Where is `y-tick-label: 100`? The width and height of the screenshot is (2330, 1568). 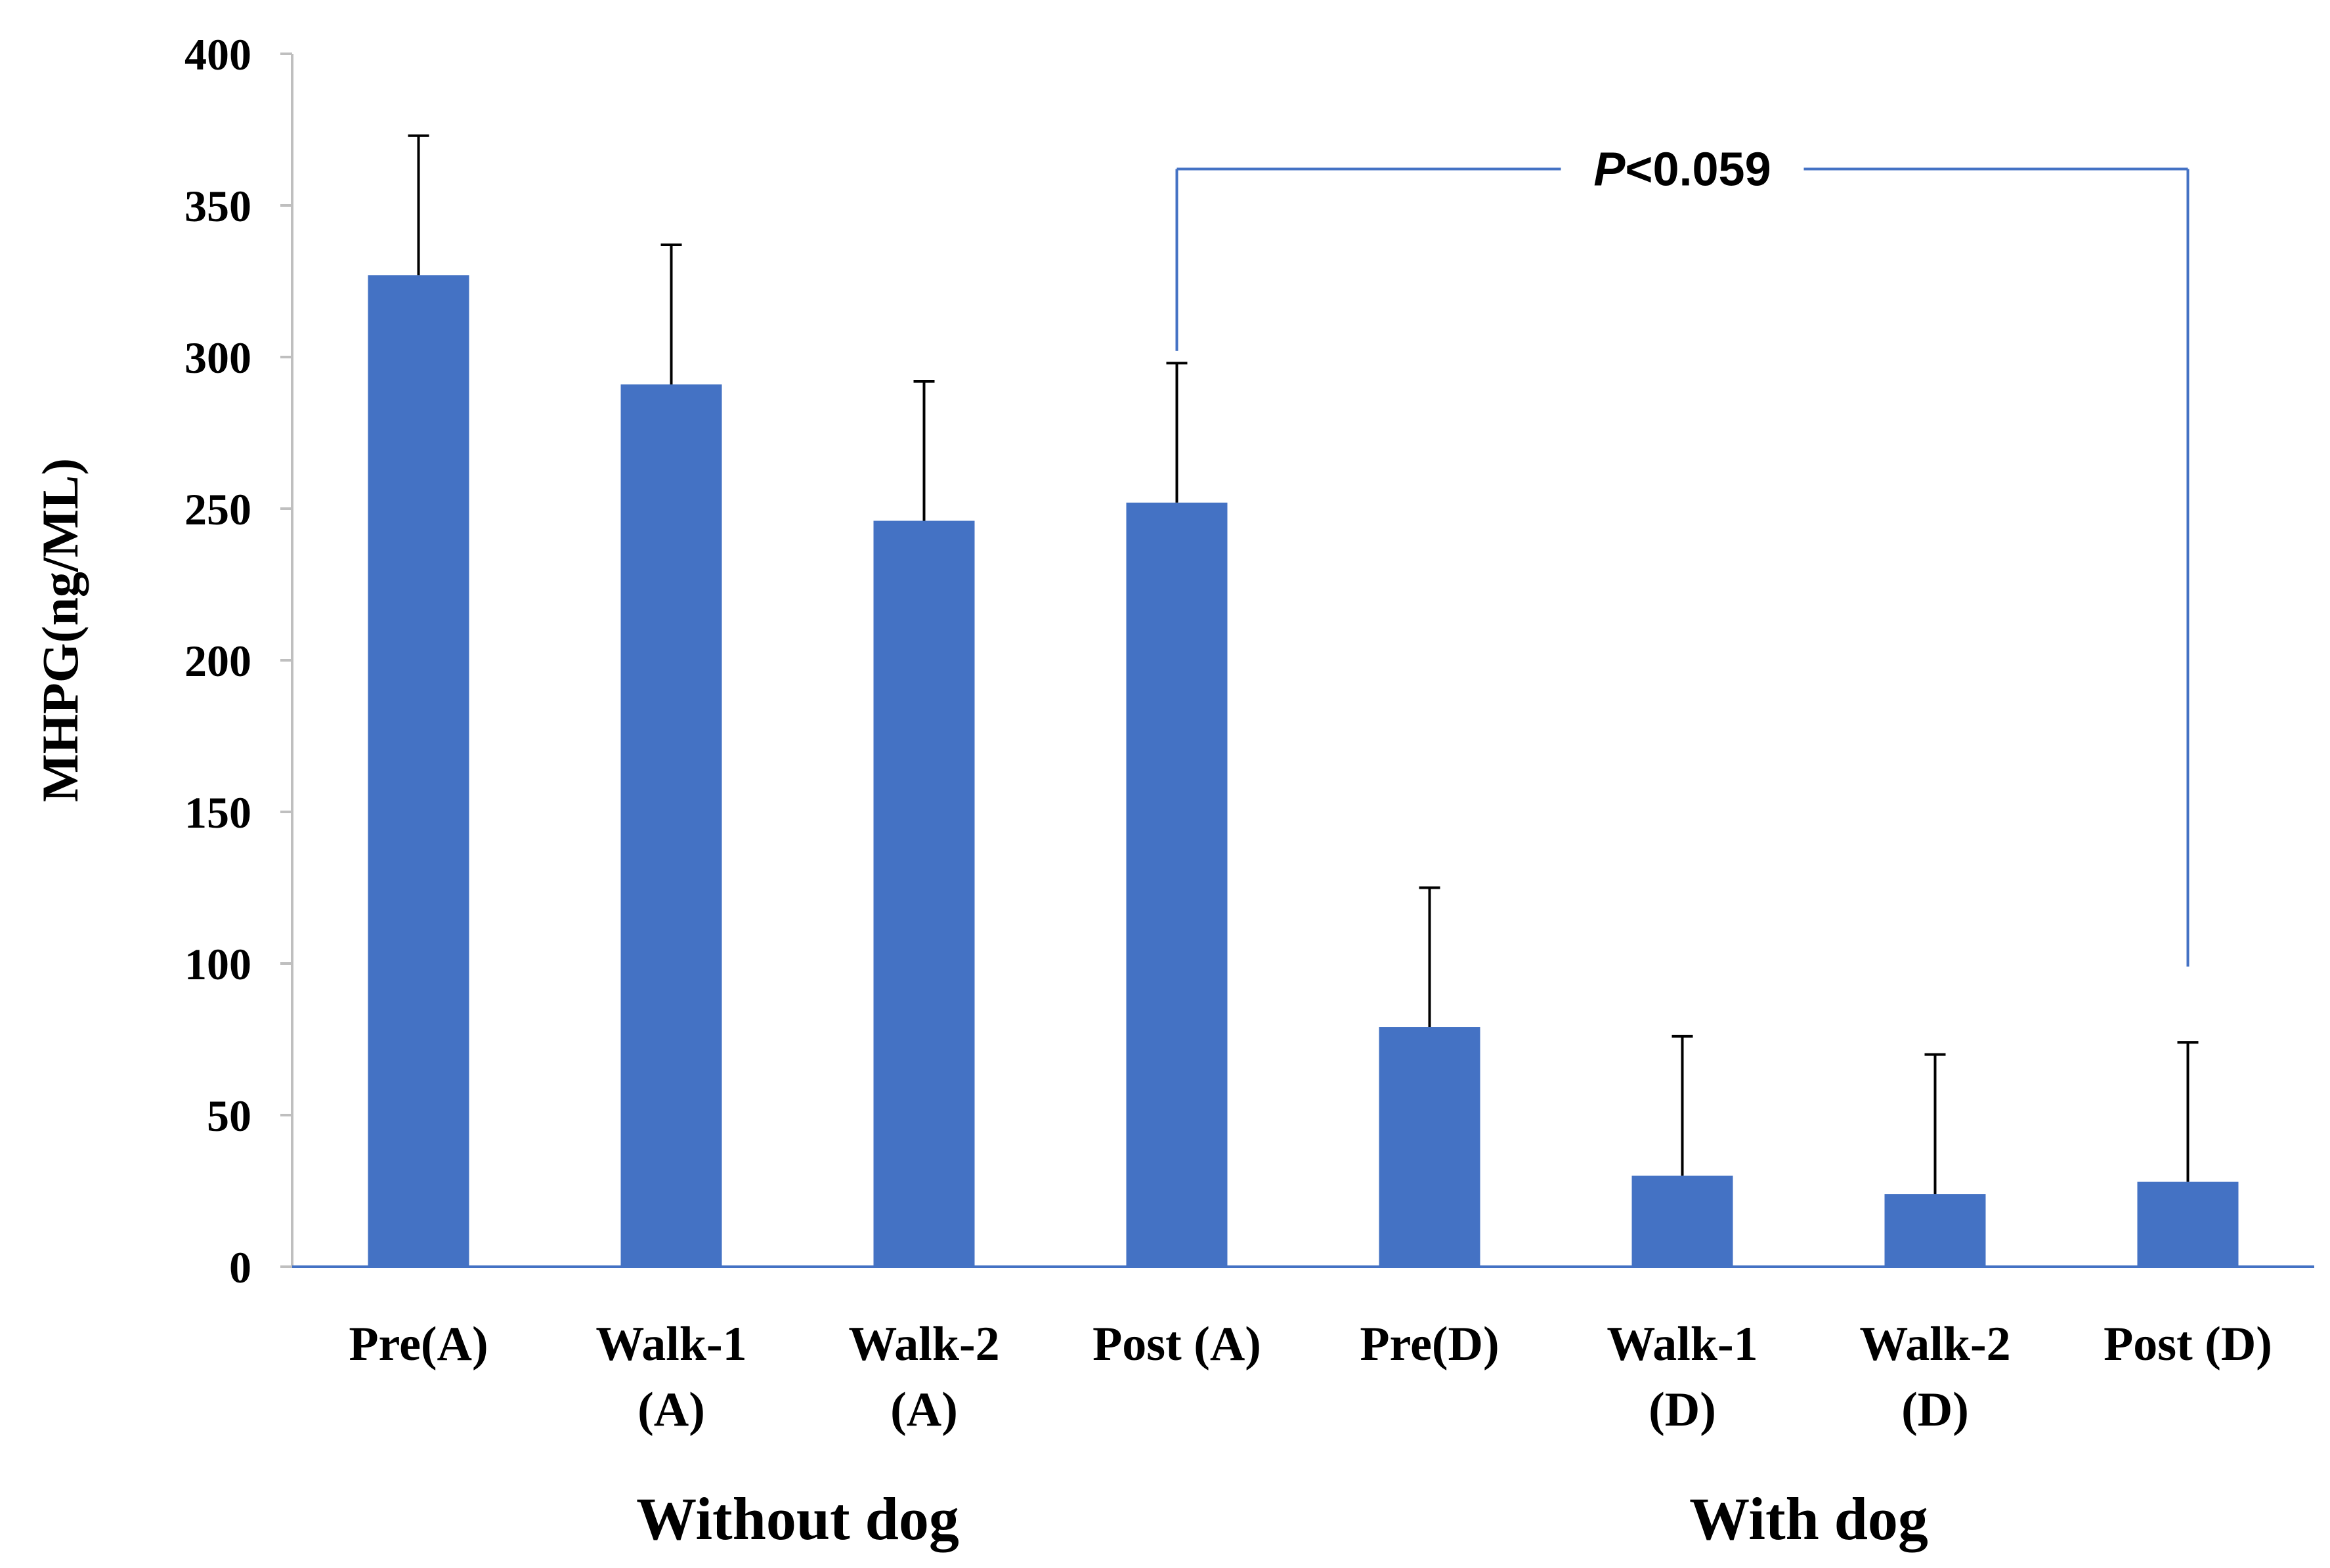 y-tick-label: 100 is located at coordinates (217, 964).